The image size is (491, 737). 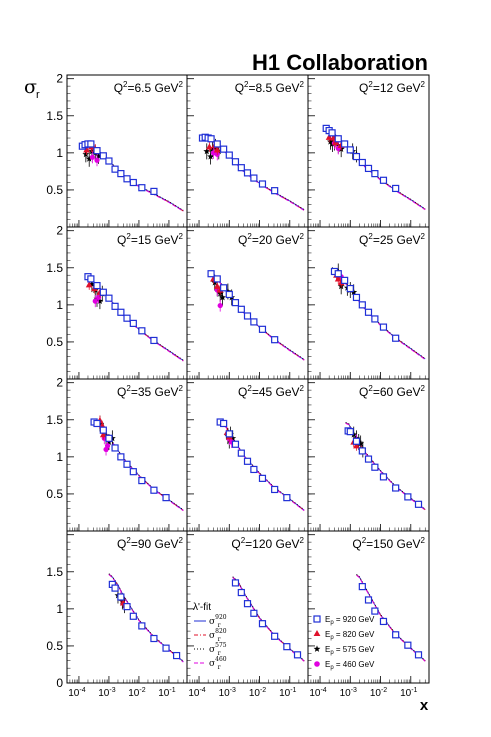 I want to click on panel-label-45: Q2=45 GeV2, so click(x=271, y=391).